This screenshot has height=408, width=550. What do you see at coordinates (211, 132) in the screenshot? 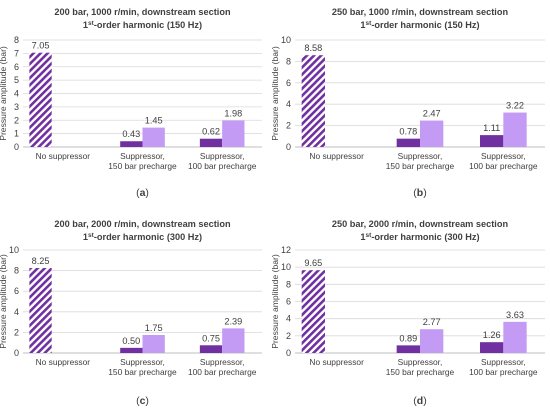
I see `data-label: 0.62` at bounding box center [211, 132].